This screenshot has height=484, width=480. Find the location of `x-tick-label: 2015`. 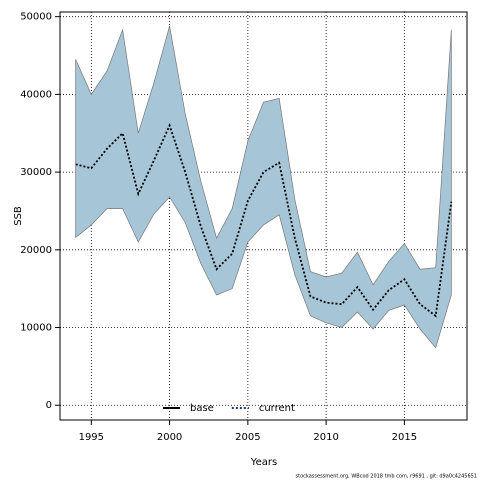

x-tick-label: 2015 is located at coordinates (404, 437).